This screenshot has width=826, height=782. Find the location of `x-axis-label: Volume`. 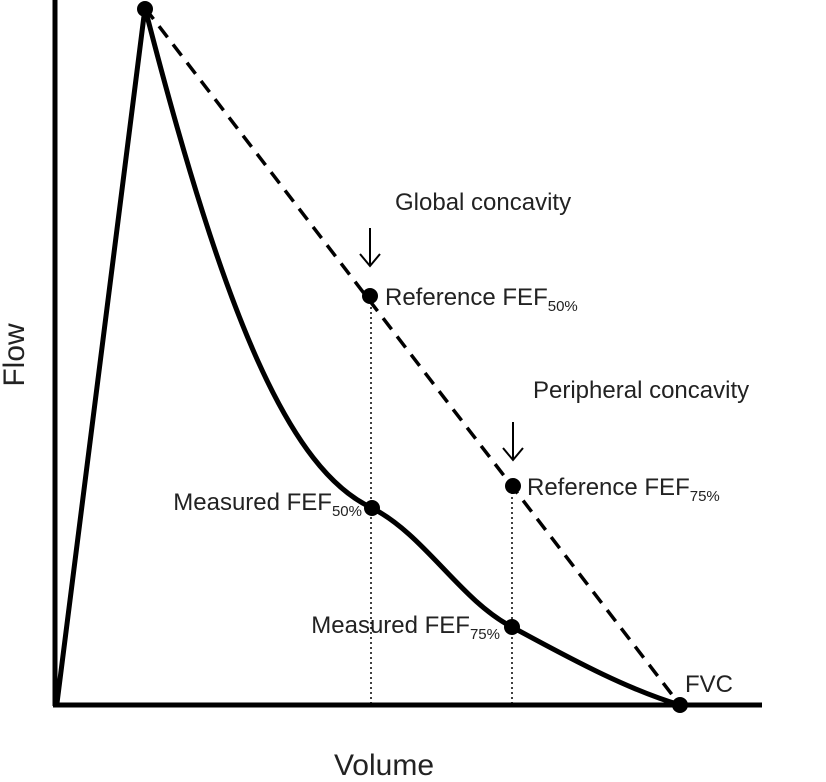

x-axis-label: Volume is located at coordinates (384, 765).